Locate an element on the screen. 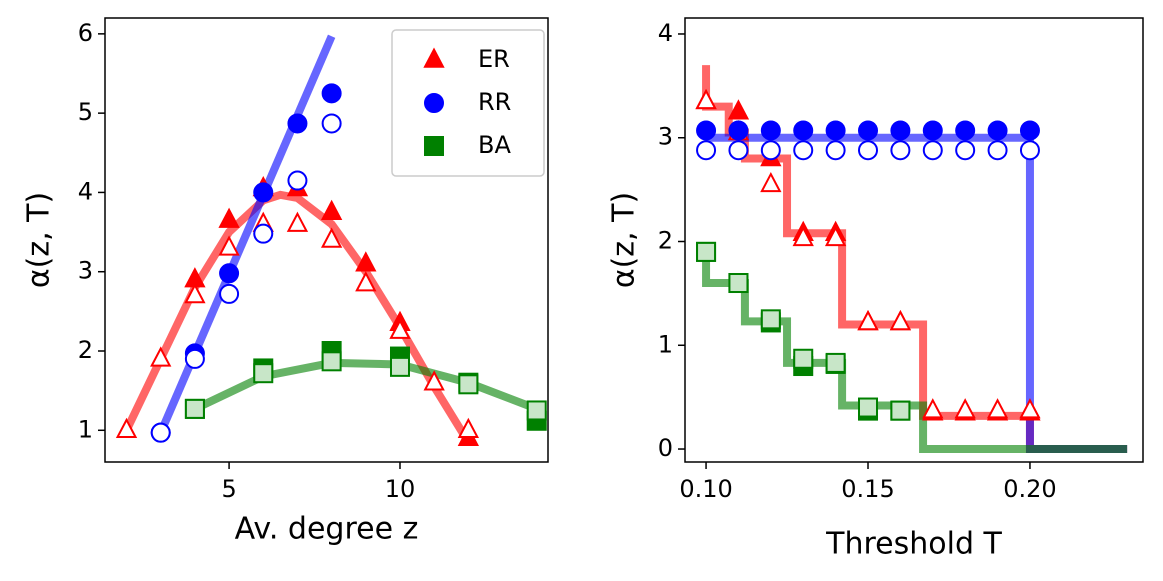  x-axis-label: Threshold T is located at coordinates (913, 544).